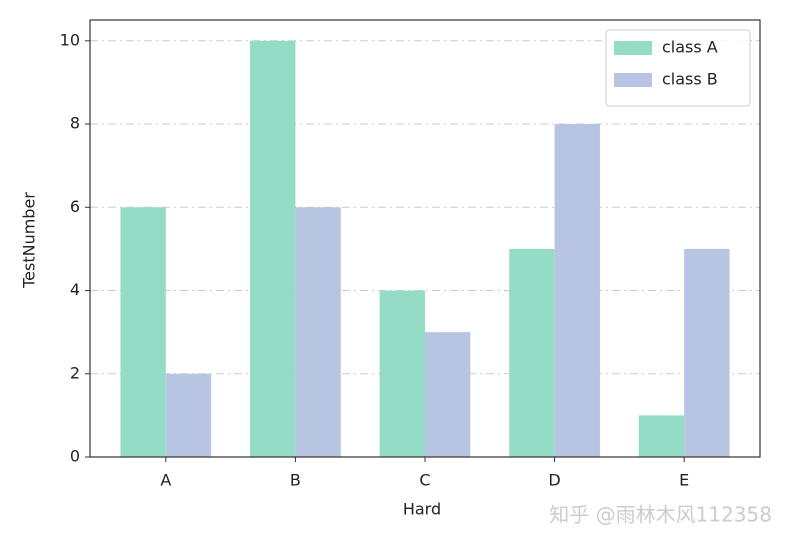 The image size is (792, 548). What do you see at coordinates (424, 480) in the screenshot?
I see `x-tick-label: C` at bounding box center [424, 480].